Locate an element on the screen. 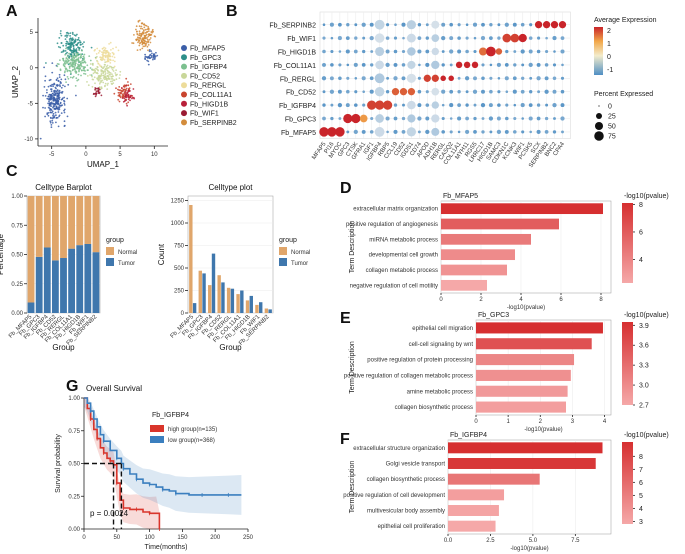 This screenshot has width=685, height=554. x-axis-label: Group is located at coordinates (230, 347).